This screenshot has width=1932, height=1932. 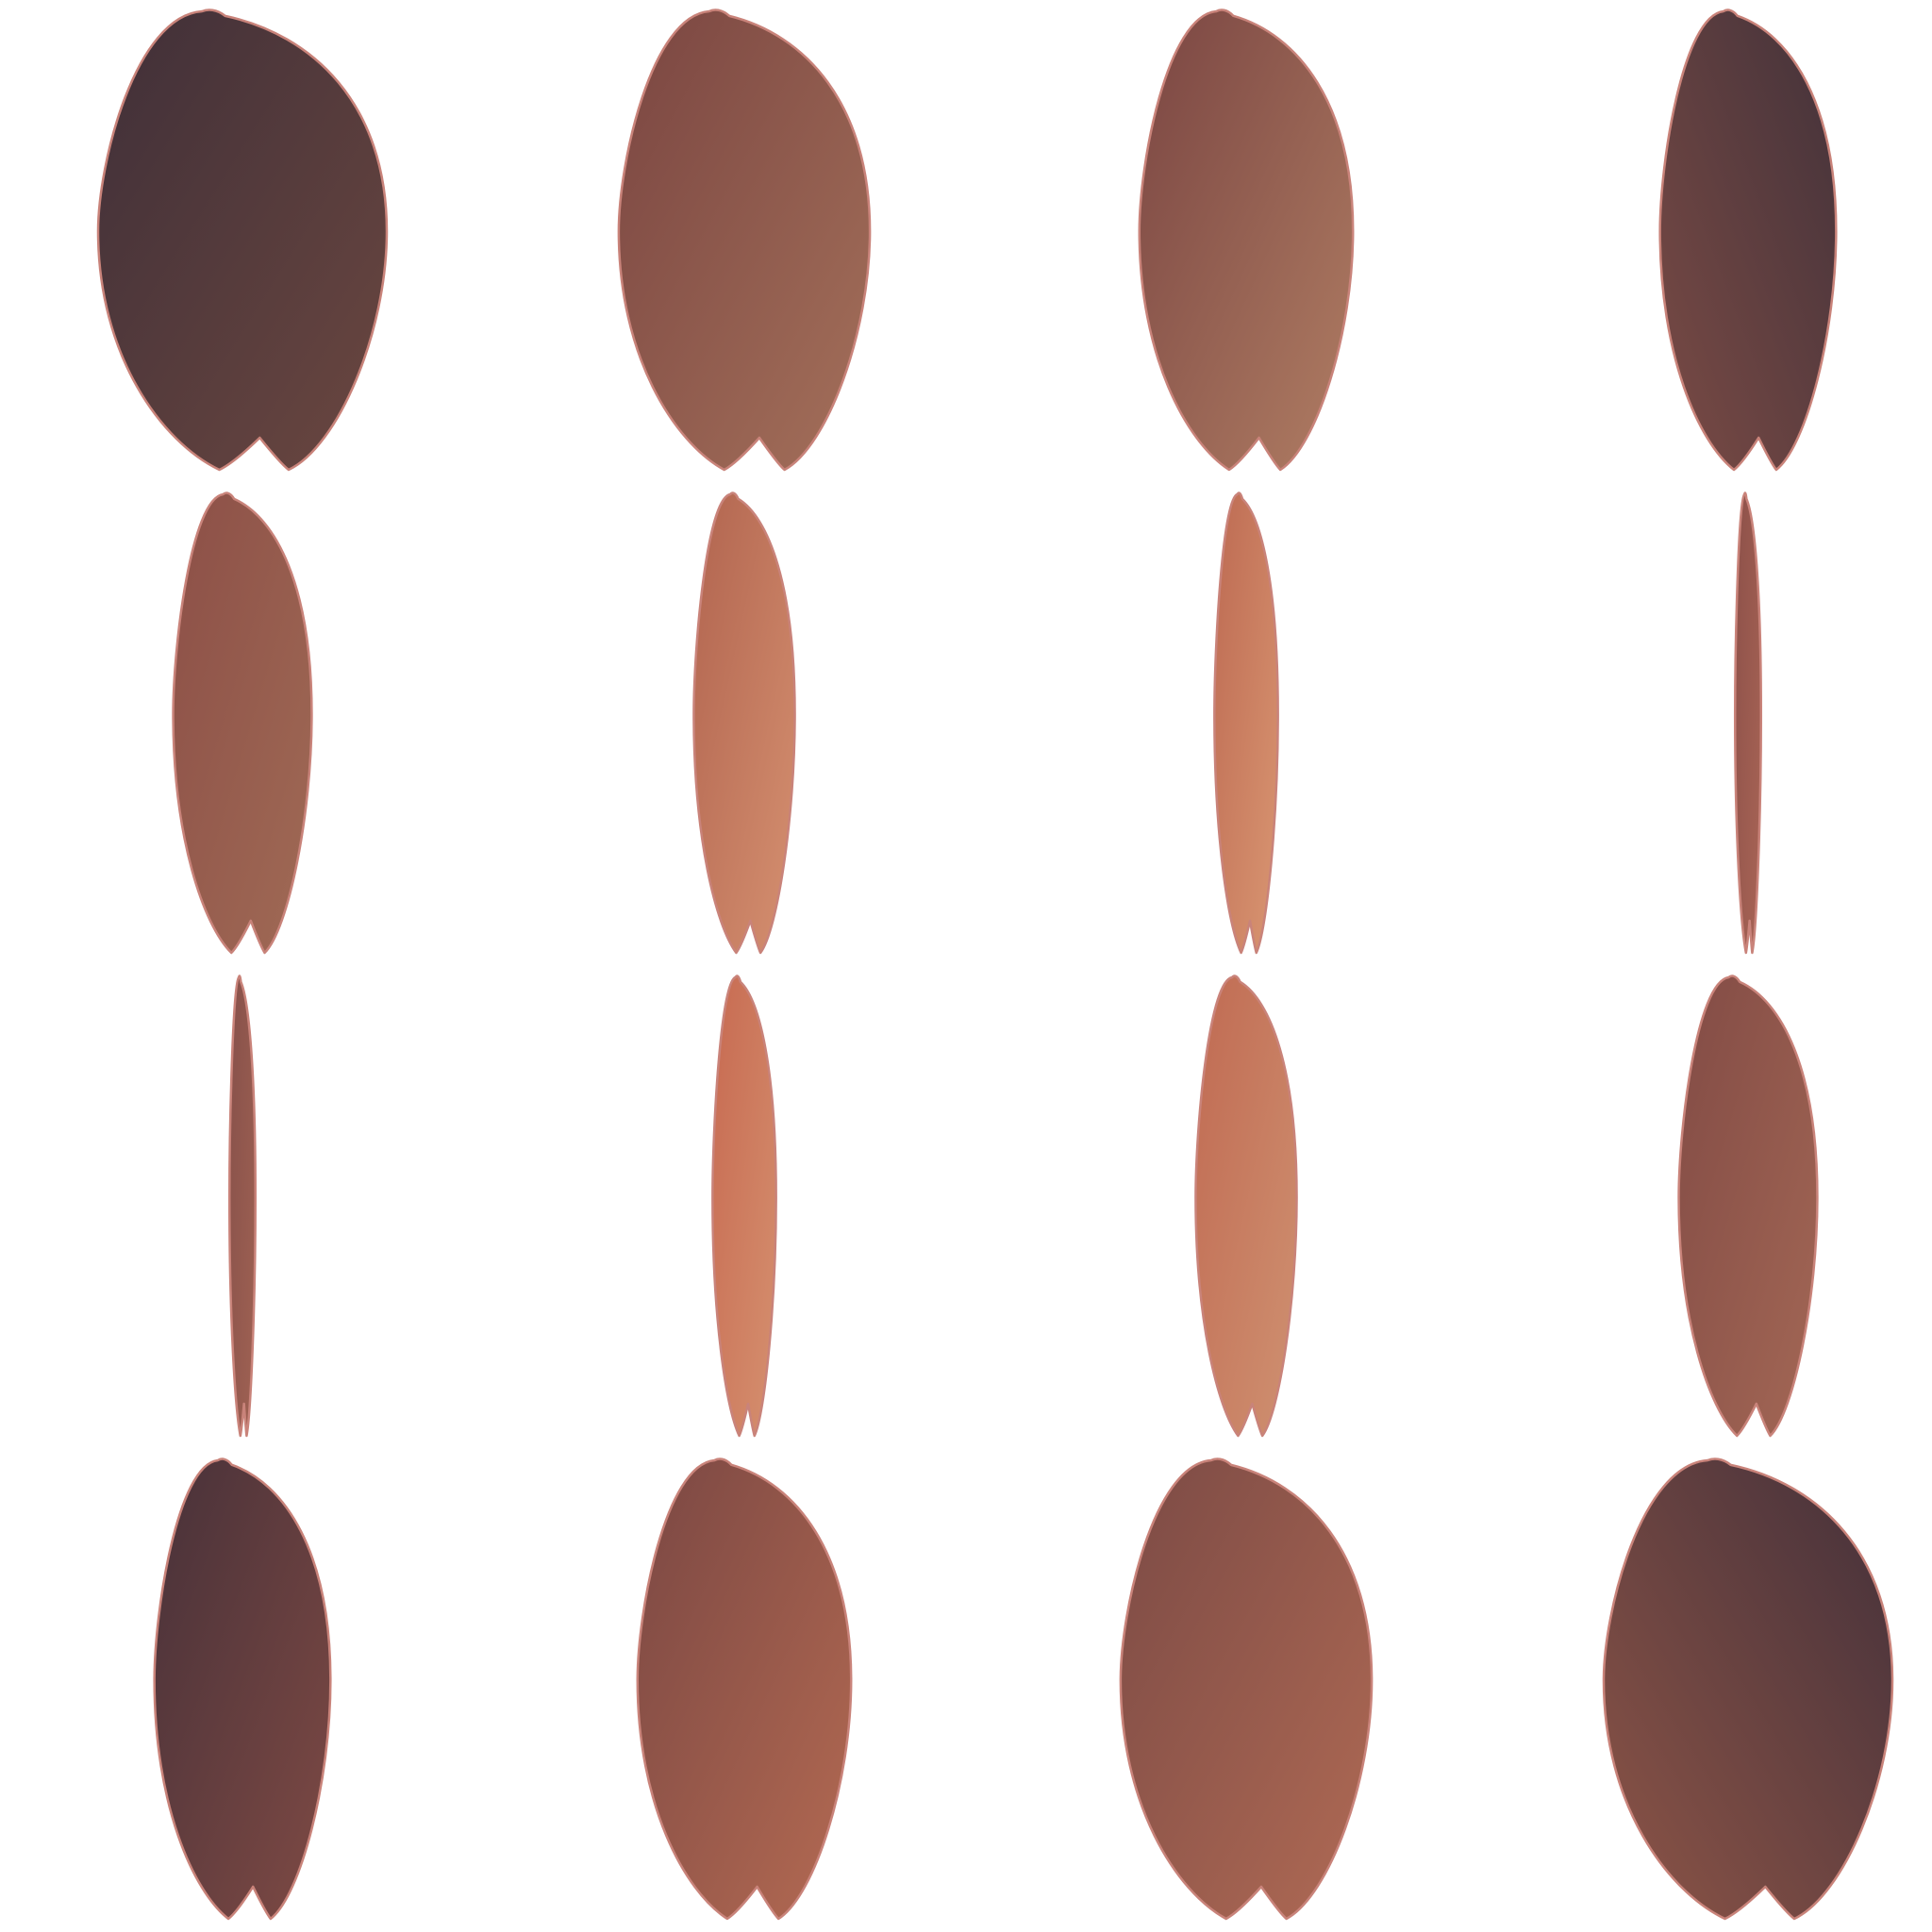 I want to click on petal-r1-c1, so click(x=744, y=723).